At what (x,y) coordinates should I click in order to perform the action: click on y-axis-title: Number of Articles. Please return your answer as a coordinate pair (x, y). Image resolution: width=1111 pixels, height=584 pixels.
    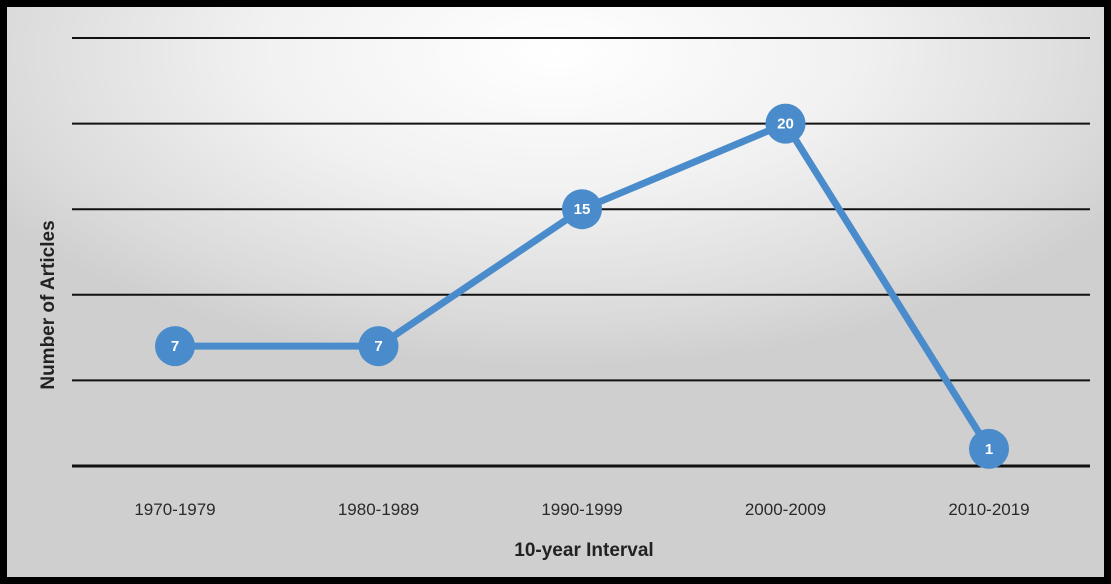
    Looking at the image, I should click on (48, 304).